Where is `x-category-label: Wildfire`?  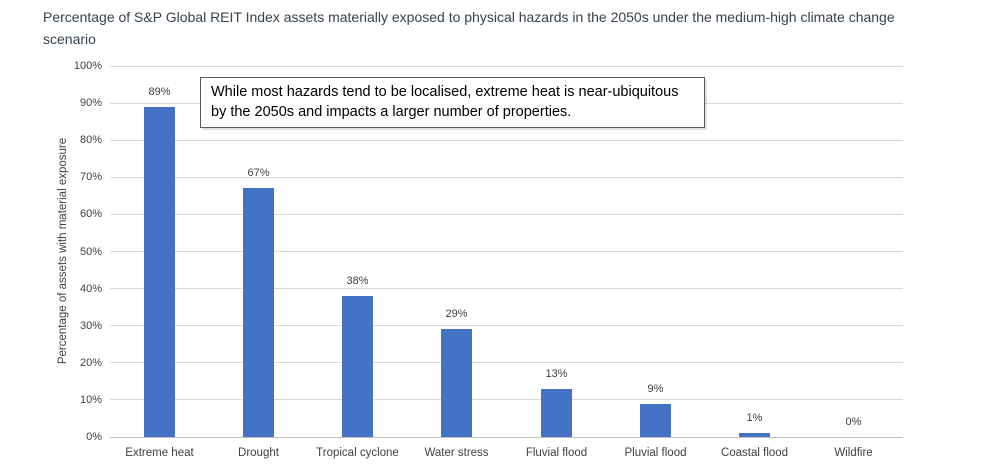
x-category-label: Wildfire is located at coordinates (853, 453).